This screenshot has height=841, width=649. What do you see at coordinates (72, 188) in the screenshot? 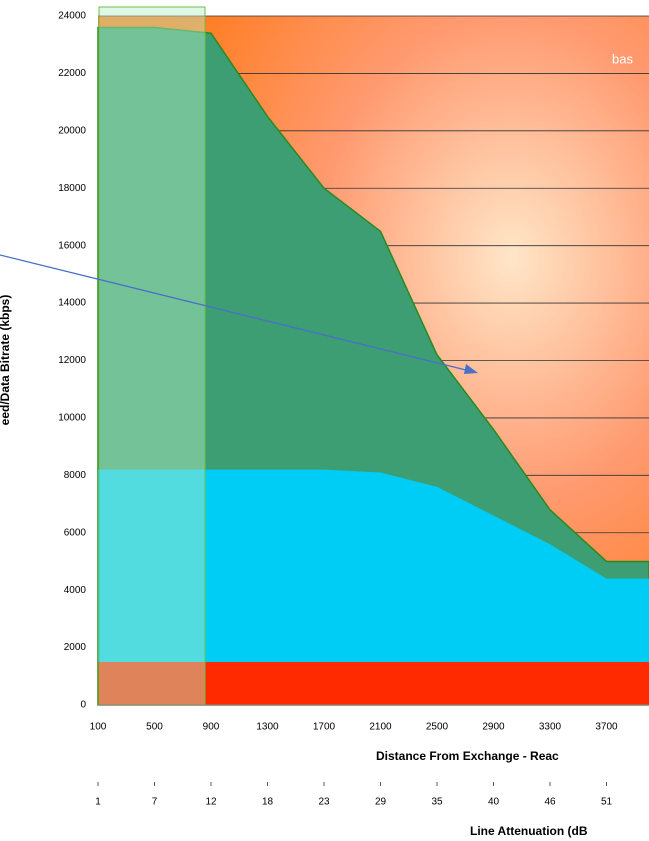
I see `y-tick-label: 18000` at bounding box center [72, 188].